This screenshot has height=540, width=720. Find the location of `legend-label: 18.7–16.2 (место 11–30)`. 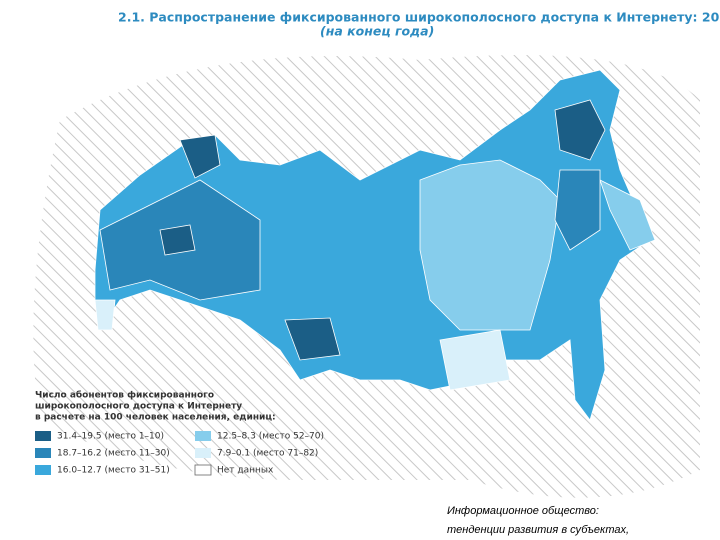

legend-label: 18.7–16.2 (место 11–30) is located at coordinates (113, 454).